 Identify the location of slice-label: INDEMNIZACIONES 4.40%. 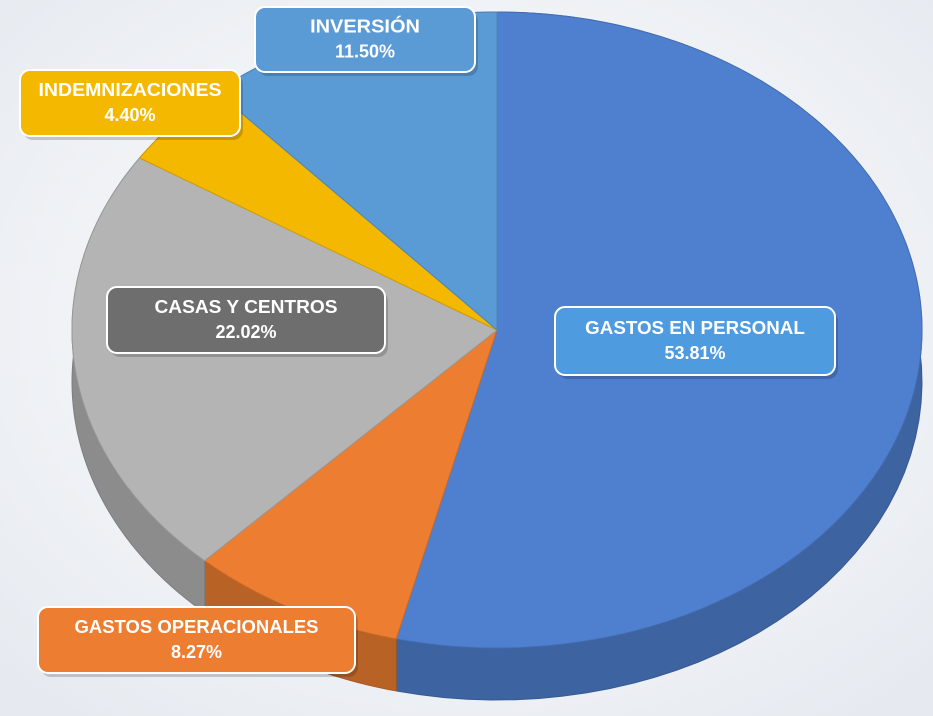
(131, 104).